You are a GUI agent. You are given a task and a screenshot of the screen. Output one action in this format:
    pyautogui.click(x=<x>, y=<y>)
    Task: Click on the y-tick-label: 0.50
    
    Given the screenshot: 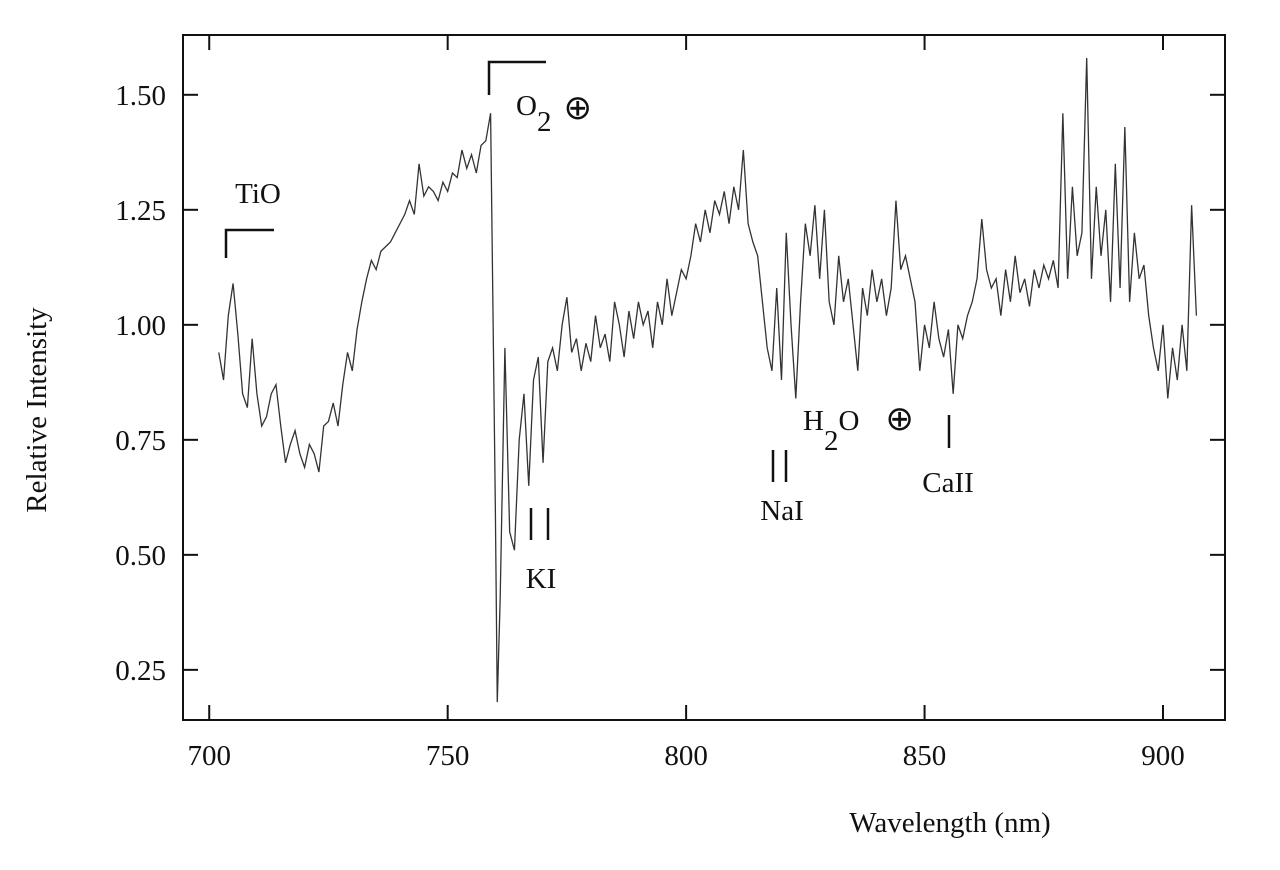 What is the action you would take?
    pyautogui.click(x=140, y=556)
    